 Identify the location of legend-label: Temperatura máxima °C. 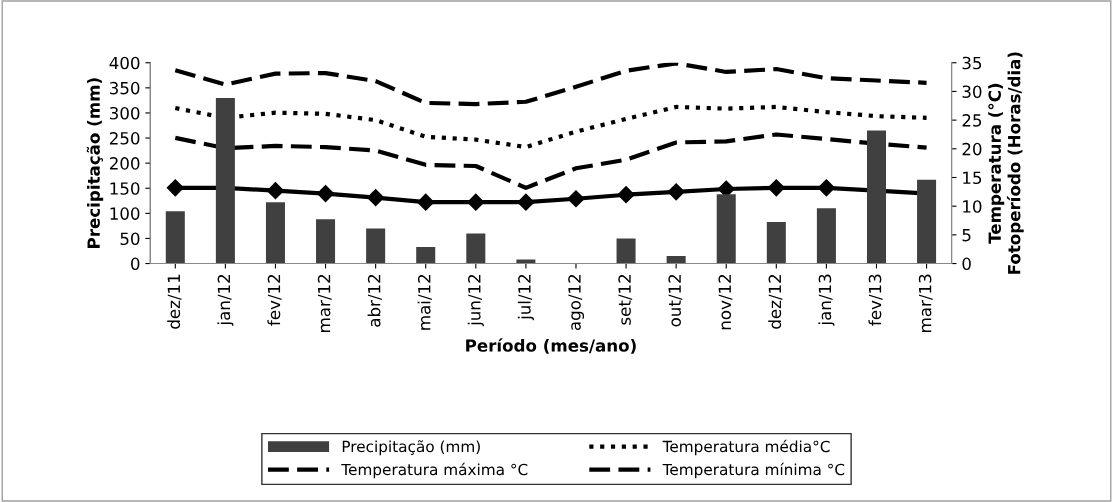
(434, 470).